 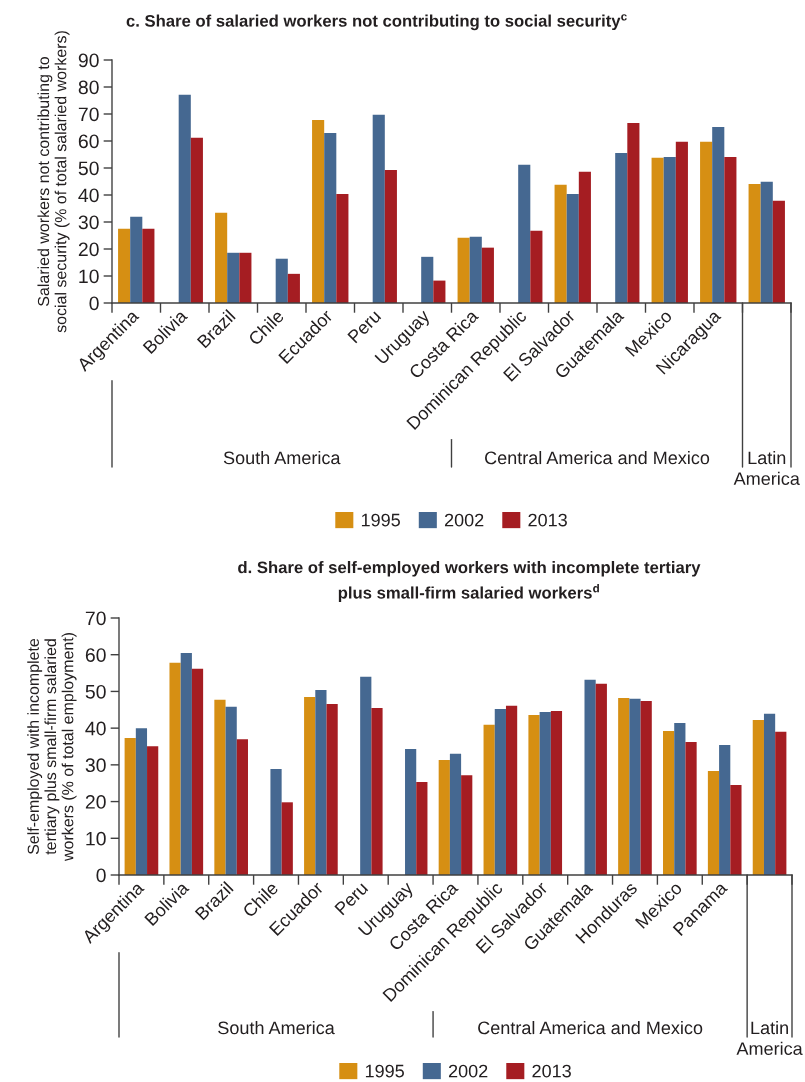 I want to click on y-tick-label: 40, so click(x=88, y=195).